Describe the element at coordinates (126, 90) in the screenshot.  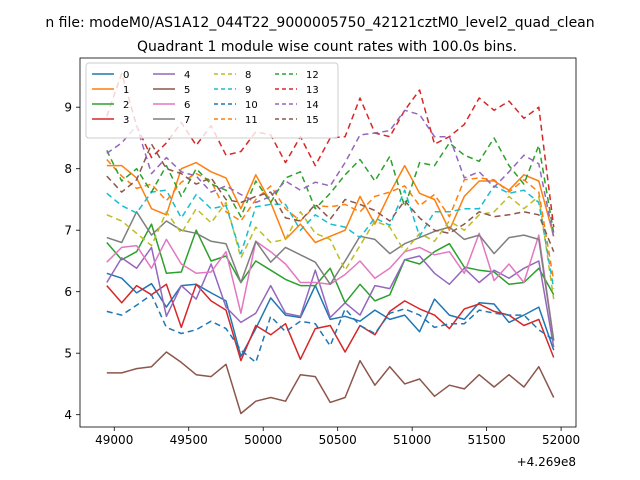
I see `legend-label-1: 1` at that location.